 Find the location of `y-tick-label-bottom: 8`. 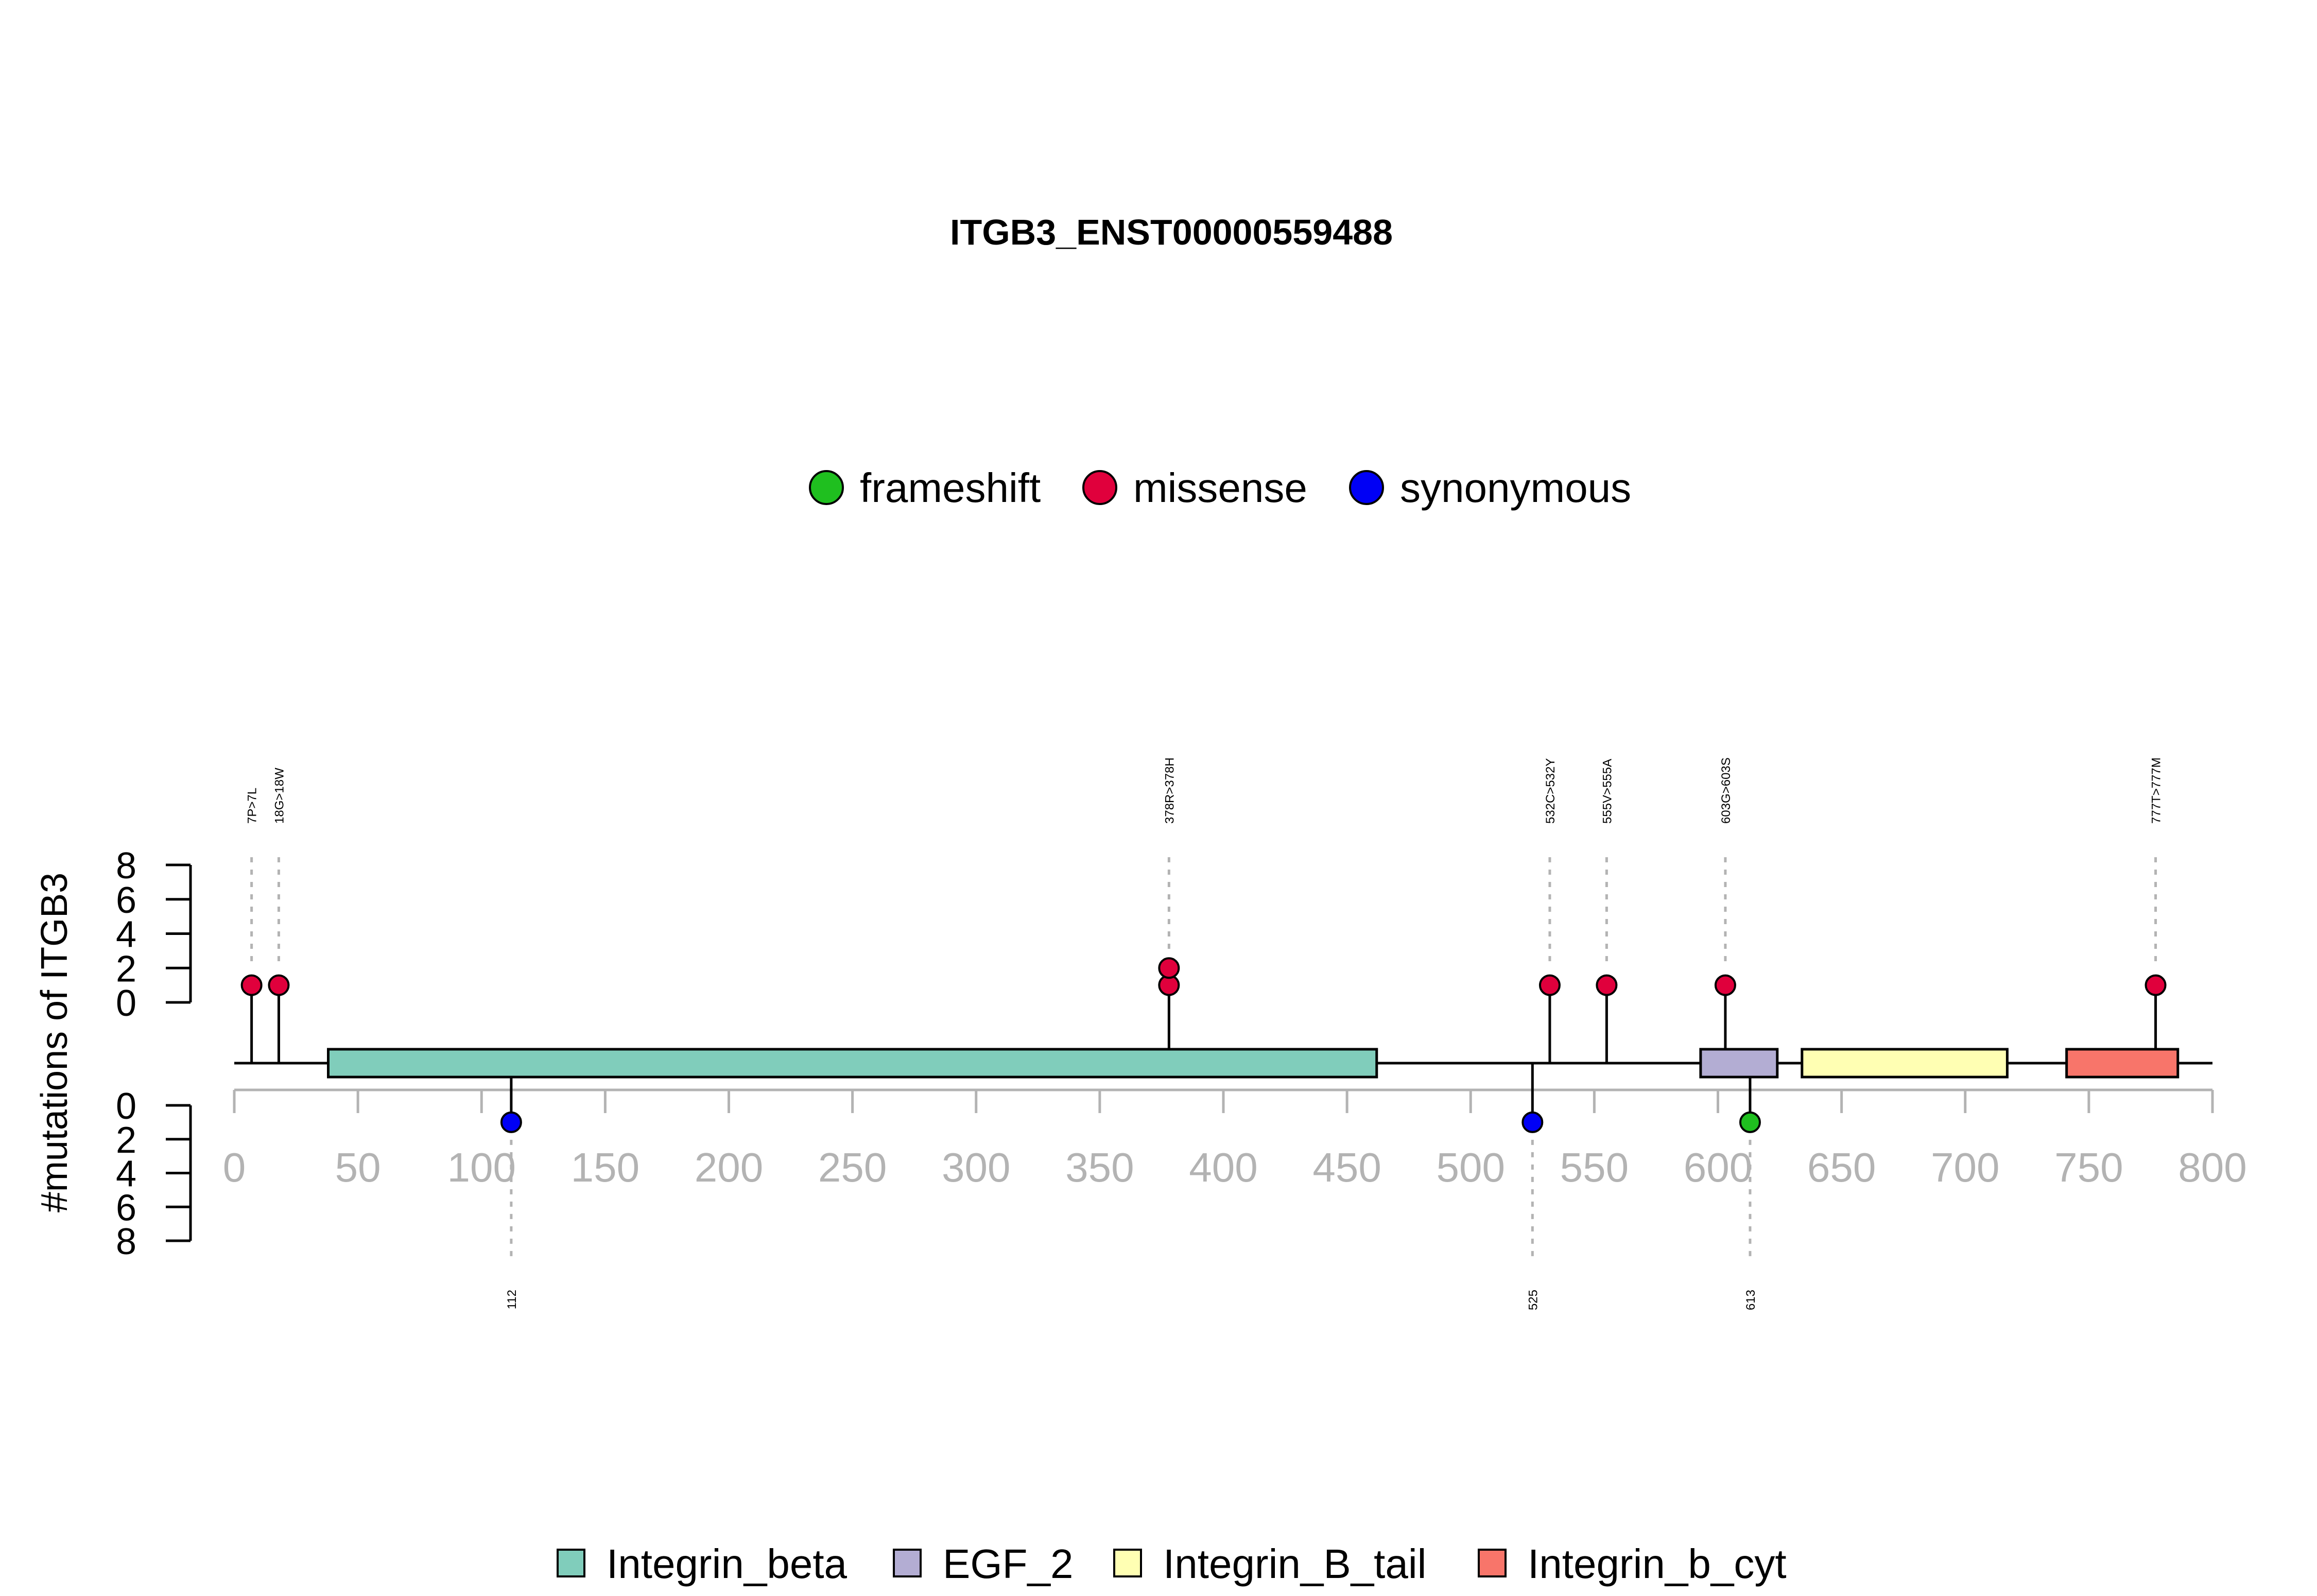

y-tick-label-bottom: 8 is located at coordinates (126, 1242).